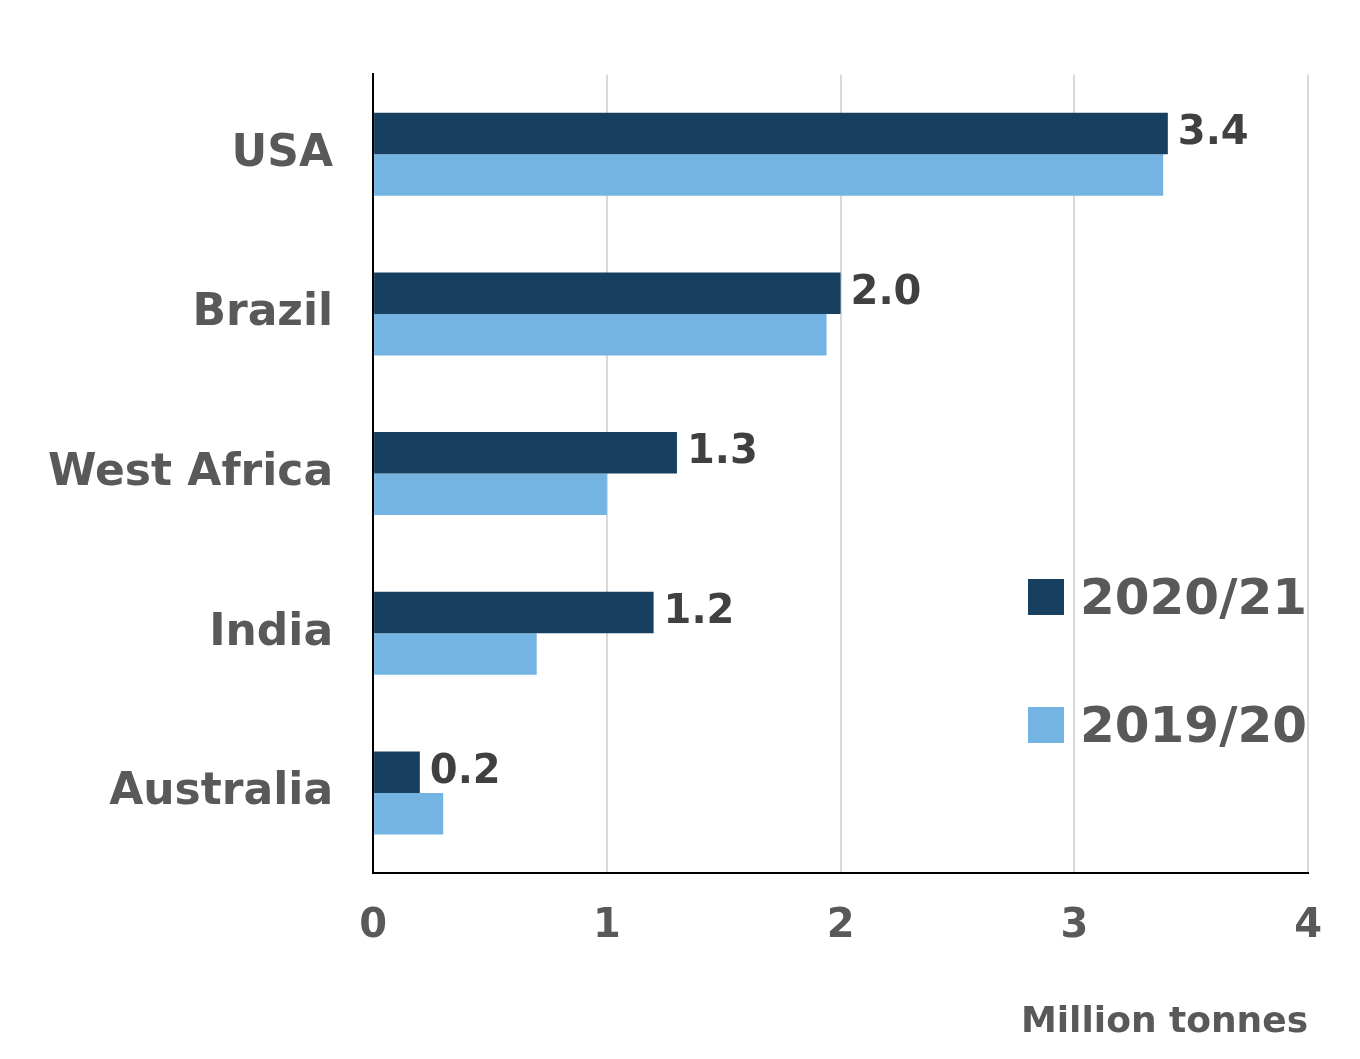 This screenshot has width=1360, height=1059. What do you see at coordinates (1194, 725) in the screenshot?
I see `legend-label: 2019/20` at bounding box center [1194, 725].